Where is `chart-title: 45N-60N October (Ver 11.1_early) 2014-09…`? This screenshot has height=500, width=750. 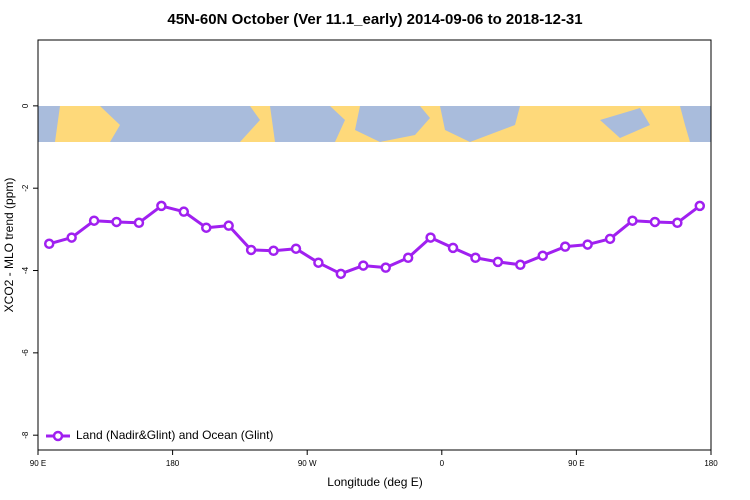
chart-title: 45N-60N October (Ver 11.1_early) 2014-09… is located at coordinates (374, 19).